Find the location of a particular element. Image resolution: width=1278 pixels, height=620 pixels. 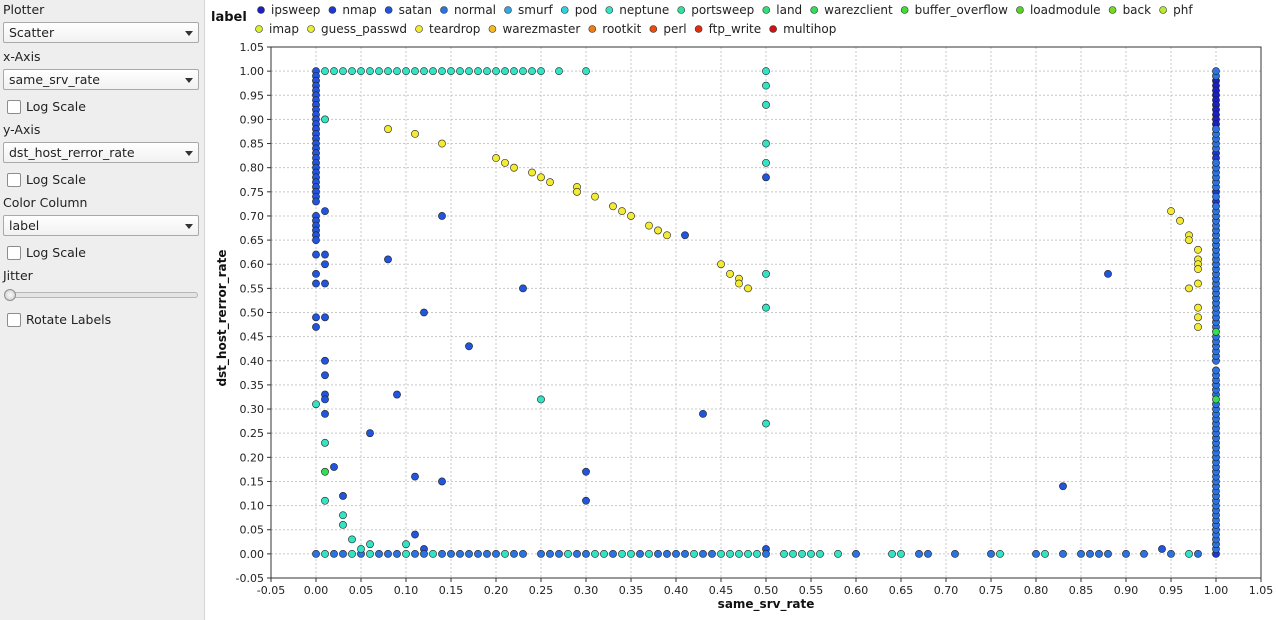

y-tick-label: 0.35 is located at coordinates (252, 385).